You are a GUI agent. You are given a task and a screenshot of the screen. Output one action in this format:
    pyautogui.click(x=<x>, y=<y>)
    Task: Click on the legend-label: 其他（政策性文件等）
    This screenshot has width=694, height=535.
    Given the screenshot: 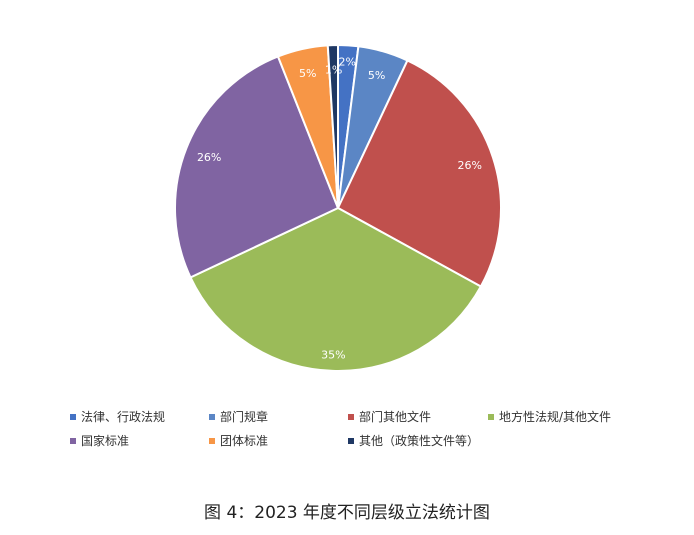 What is the action you would take?
    pyautogui.click(x=419, y=441)
    